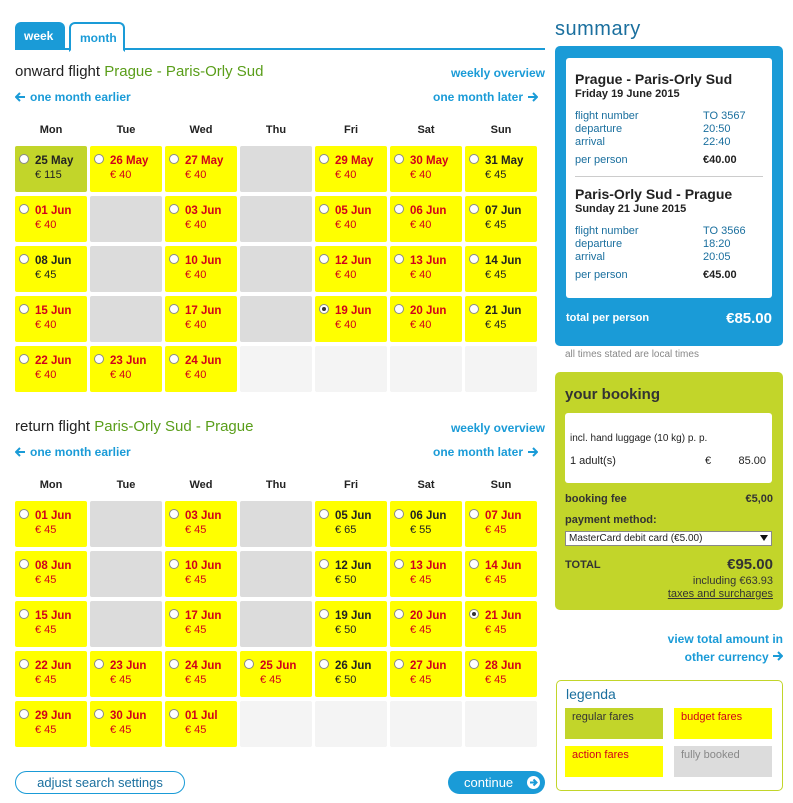  I want to click on calendar-day-cell: 01 Jun € 45, so click(51, 524).